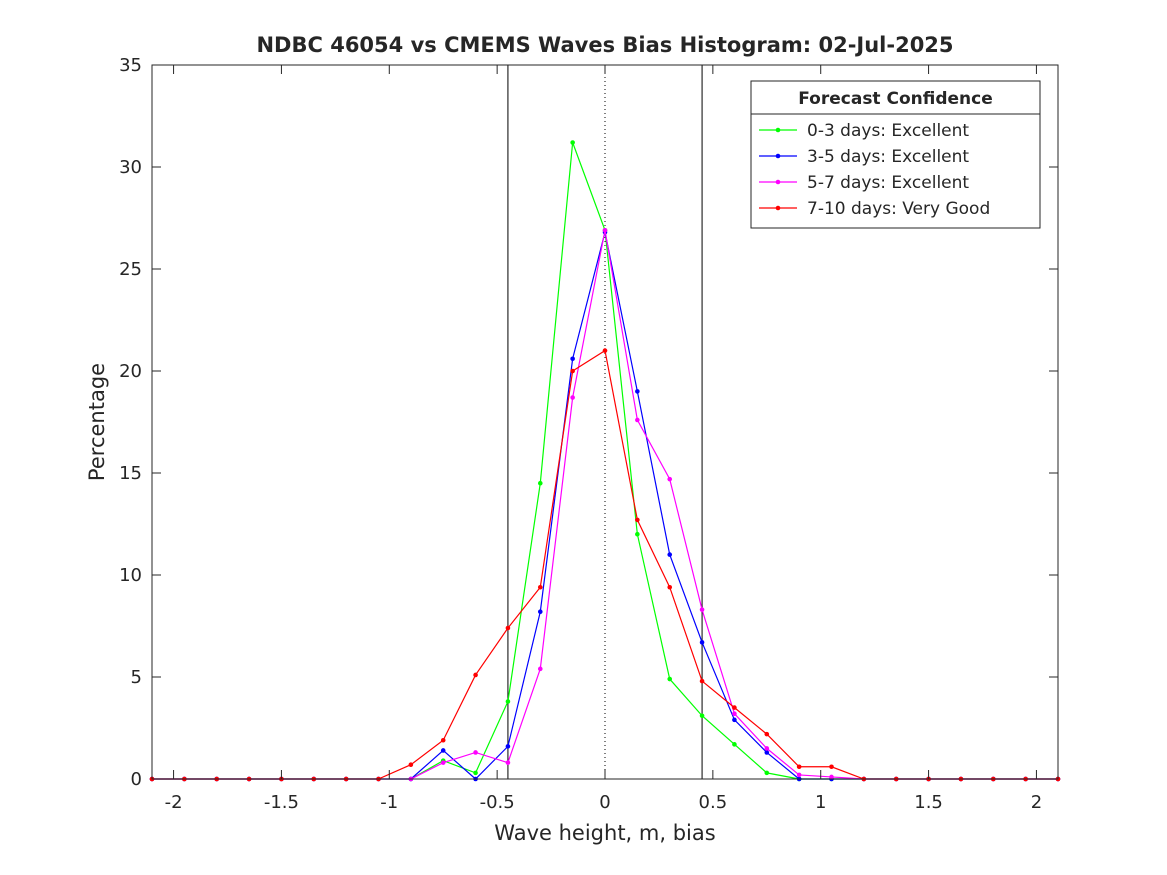 The width and height of the screenshot is (1167, 875). I want to click on legend-box, so click(895, 154).